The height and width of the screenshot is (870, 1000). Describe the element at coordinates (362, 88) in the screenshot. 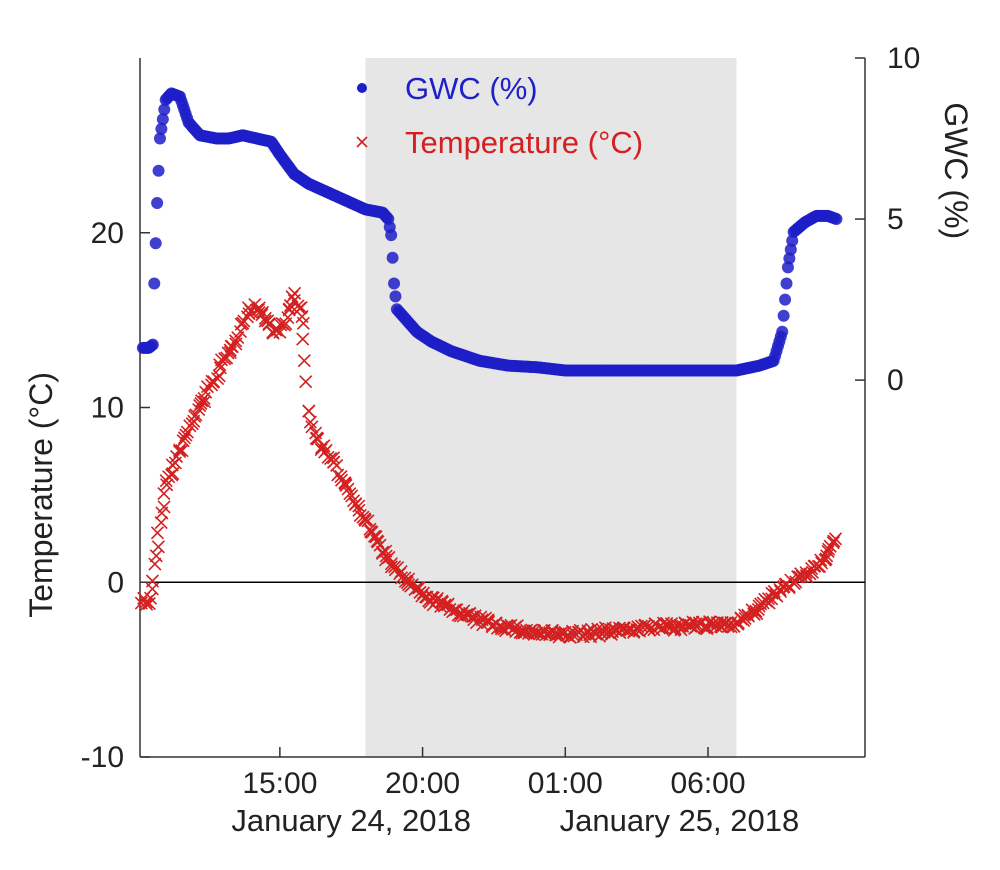

I see `legend-marker-gwc` at that location.